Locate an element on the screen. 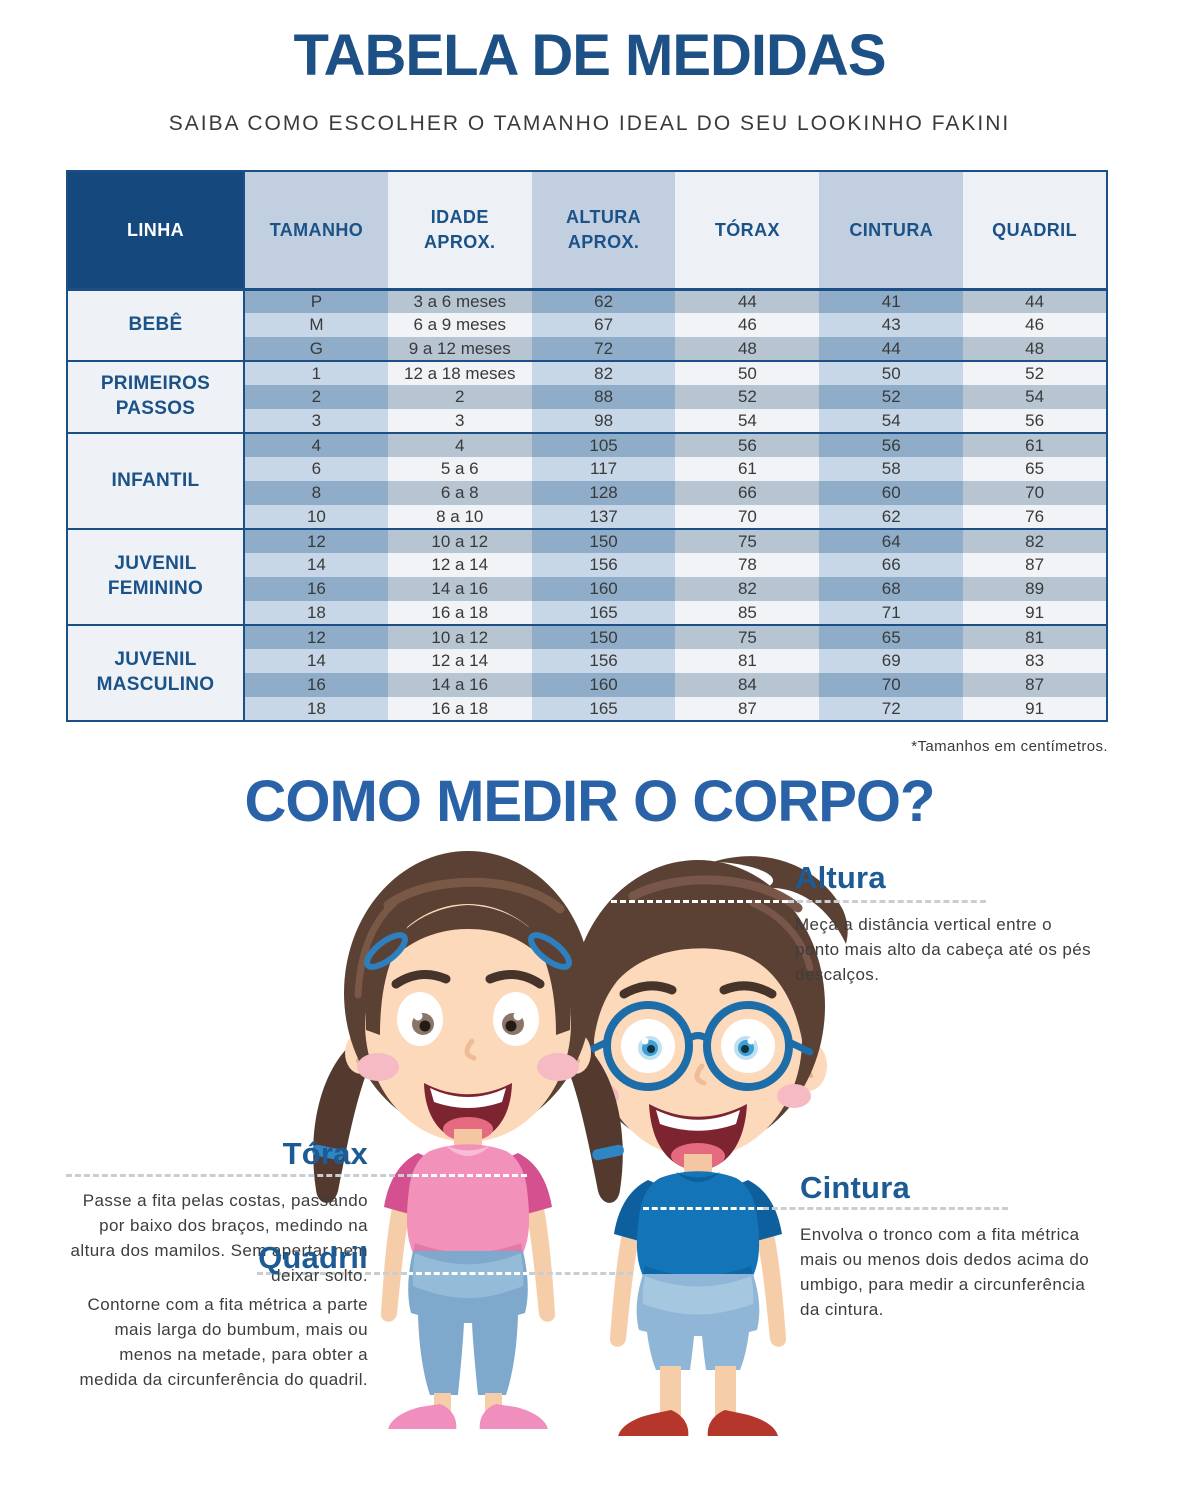  girl-blush is located at coordinates (468, 1067).